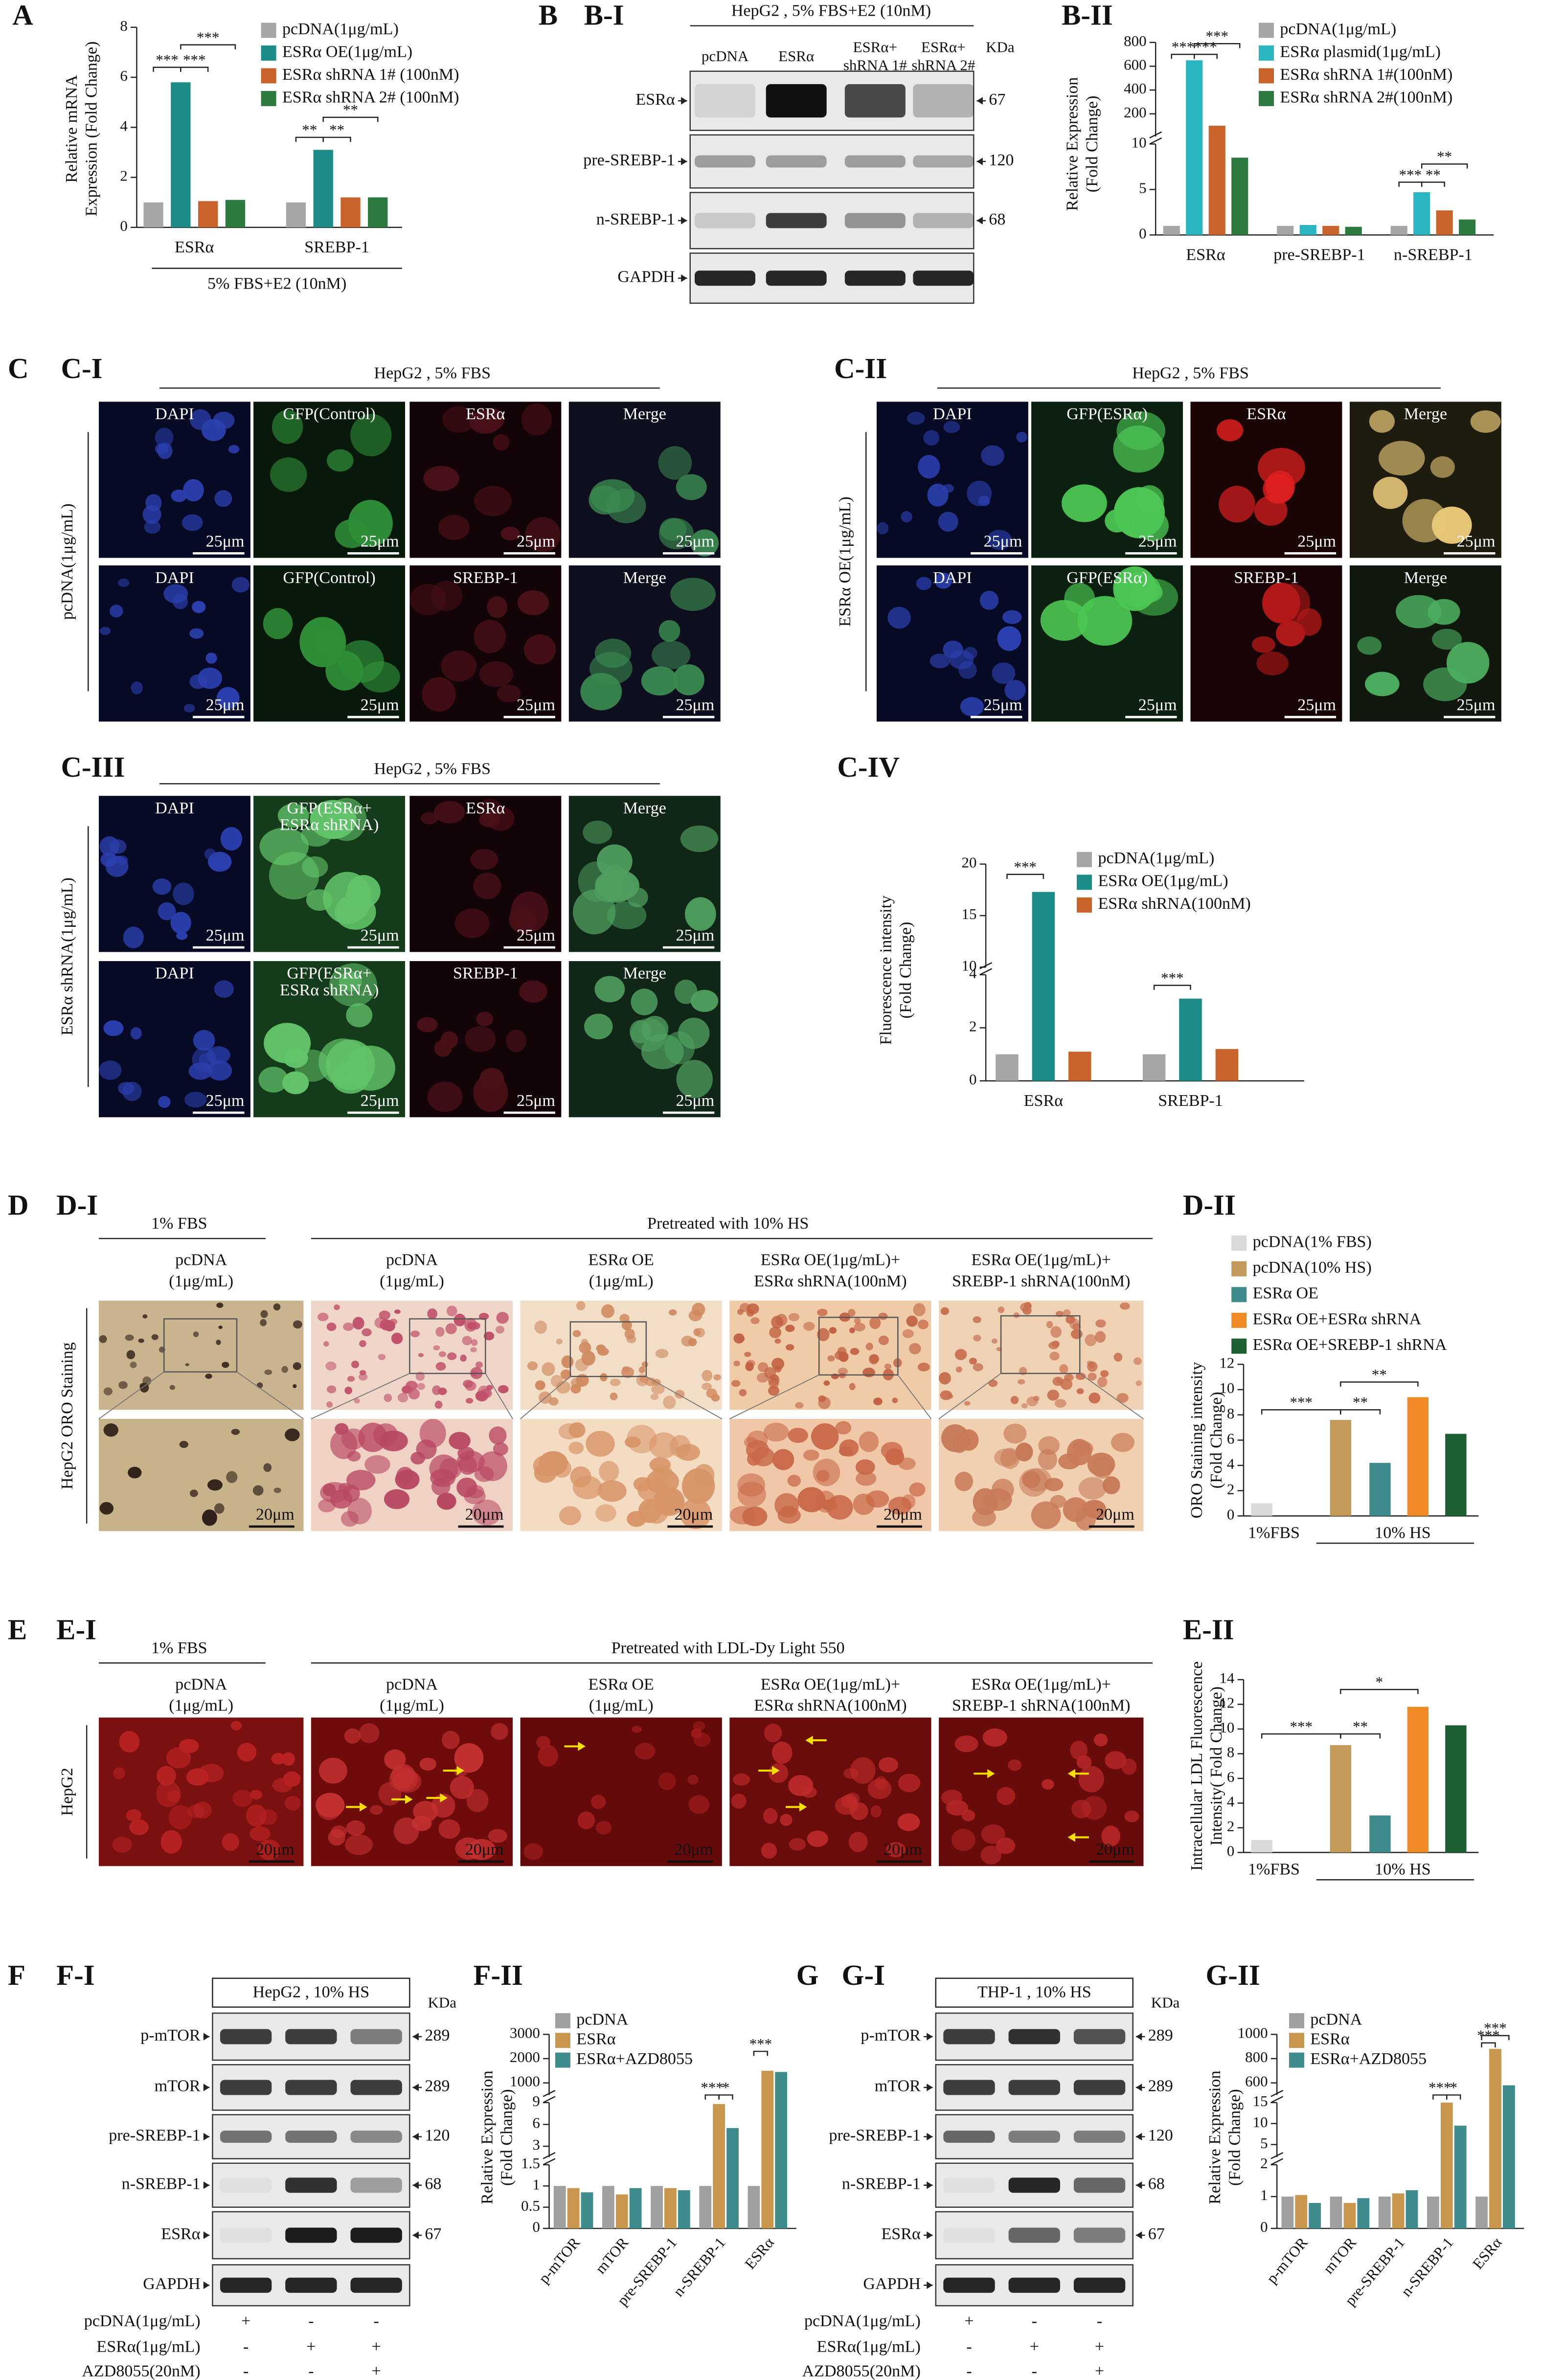 The width and height of the screenshot is (1541, 2380). What do you see at coordinates (329, 578) in the screenshot?
I see `channel-label: GFP(Control)` at bounding box center [329, 578].